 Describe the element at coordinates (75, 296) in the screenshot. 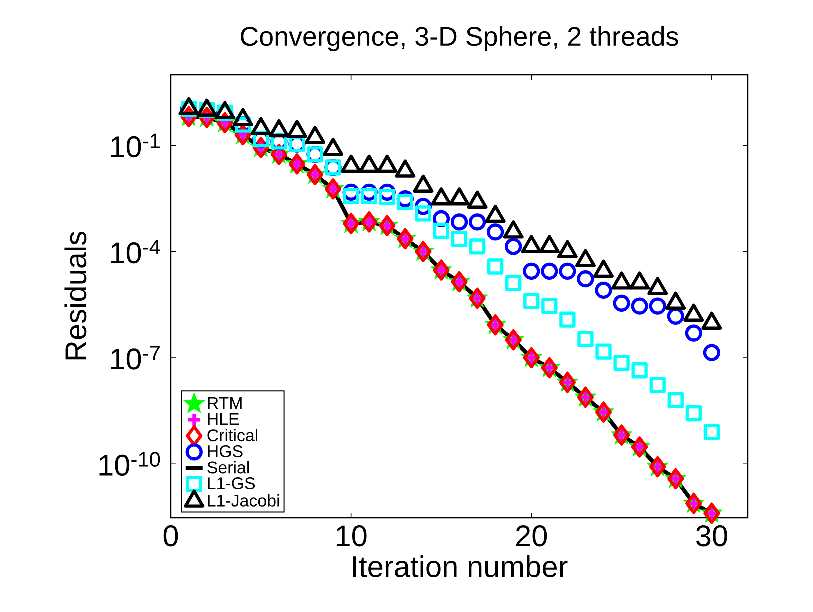

I see `y-axis-title: Residuals` at that location.